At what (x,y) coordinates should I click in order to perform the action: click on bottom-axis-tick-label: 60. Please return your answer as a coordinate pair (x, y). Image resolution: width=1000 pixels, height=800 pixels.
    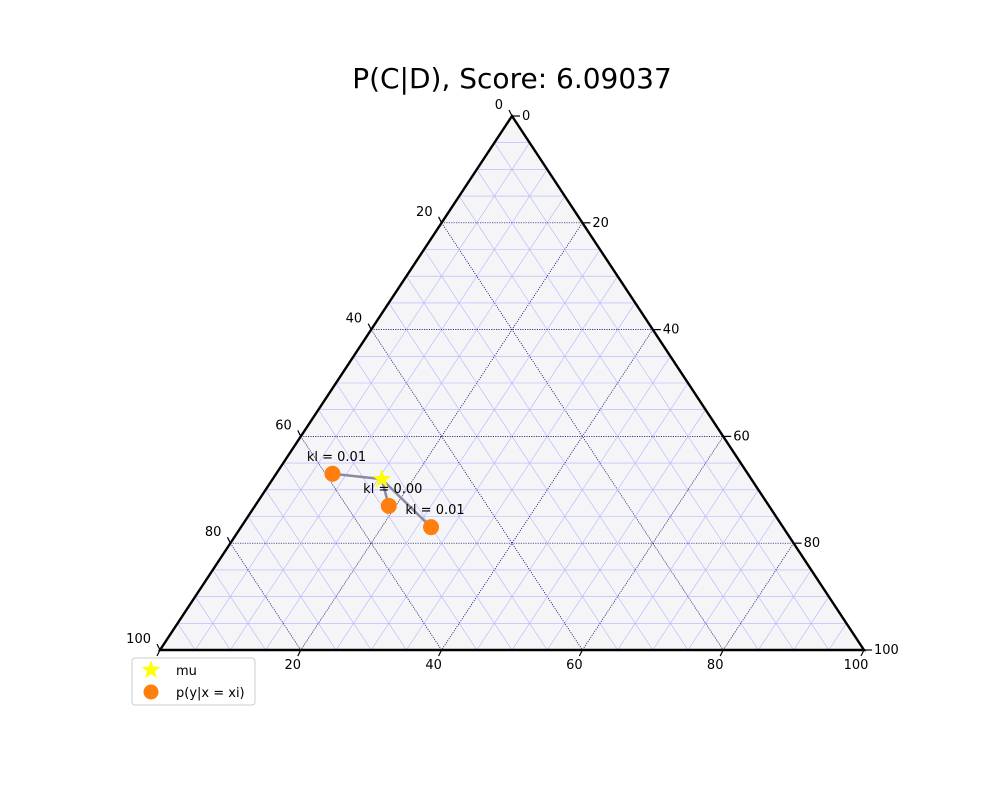
    Looking at the image, I should click on (574, 665).